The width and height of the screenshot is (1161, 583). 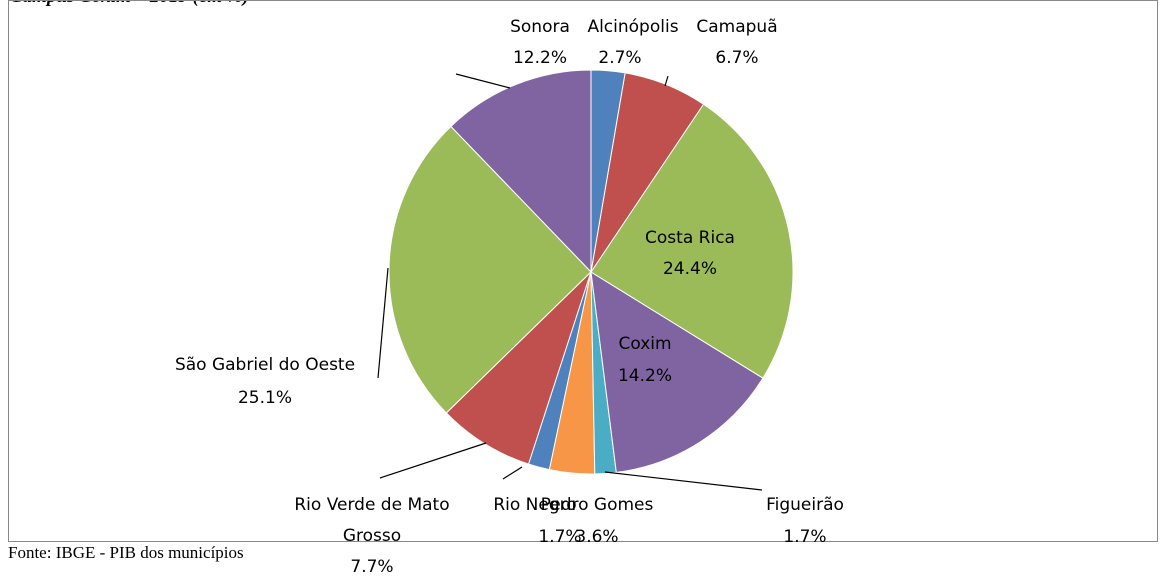 What do you see at coordinates (535, 505) in the screenshot?
I see `slice-label: Rio Negro` at bounding box center [535, 505].